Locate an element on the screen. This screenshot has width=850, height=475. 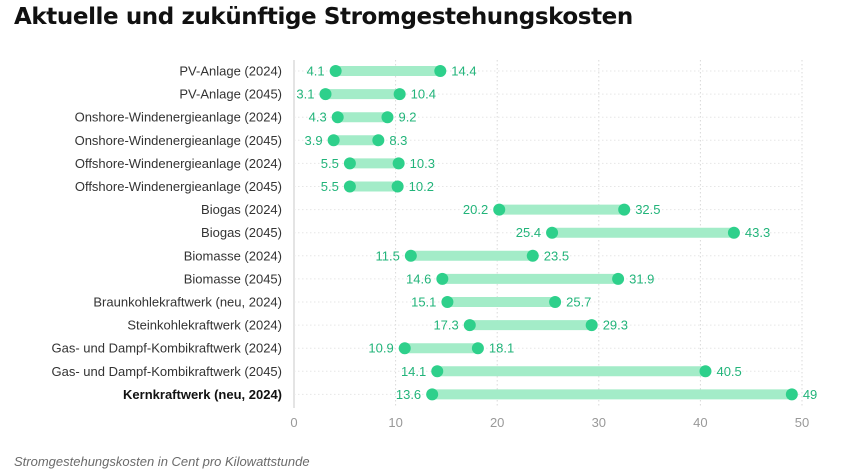
max-value-label: 31.9 is located at coordinates (641, 278).